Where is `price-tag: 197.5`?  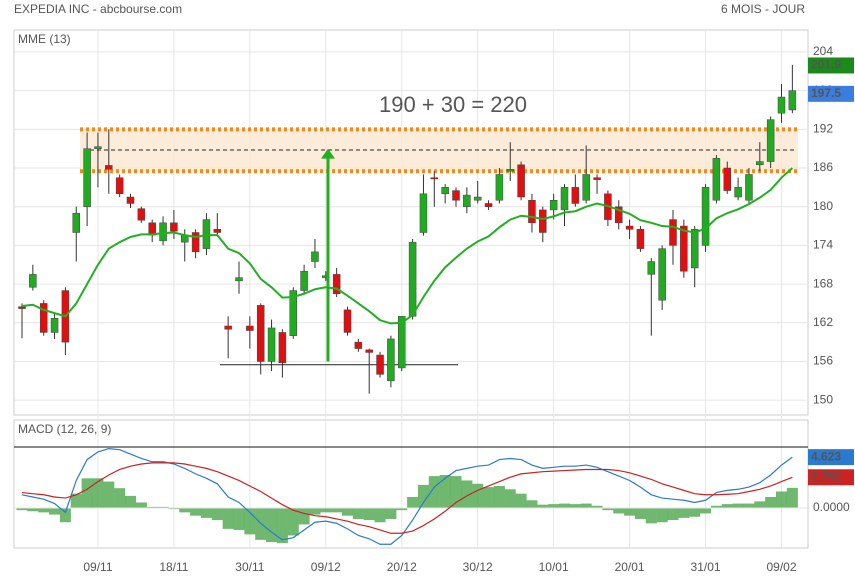 price-tag: 197.5 is located at coordinates (826, 93).